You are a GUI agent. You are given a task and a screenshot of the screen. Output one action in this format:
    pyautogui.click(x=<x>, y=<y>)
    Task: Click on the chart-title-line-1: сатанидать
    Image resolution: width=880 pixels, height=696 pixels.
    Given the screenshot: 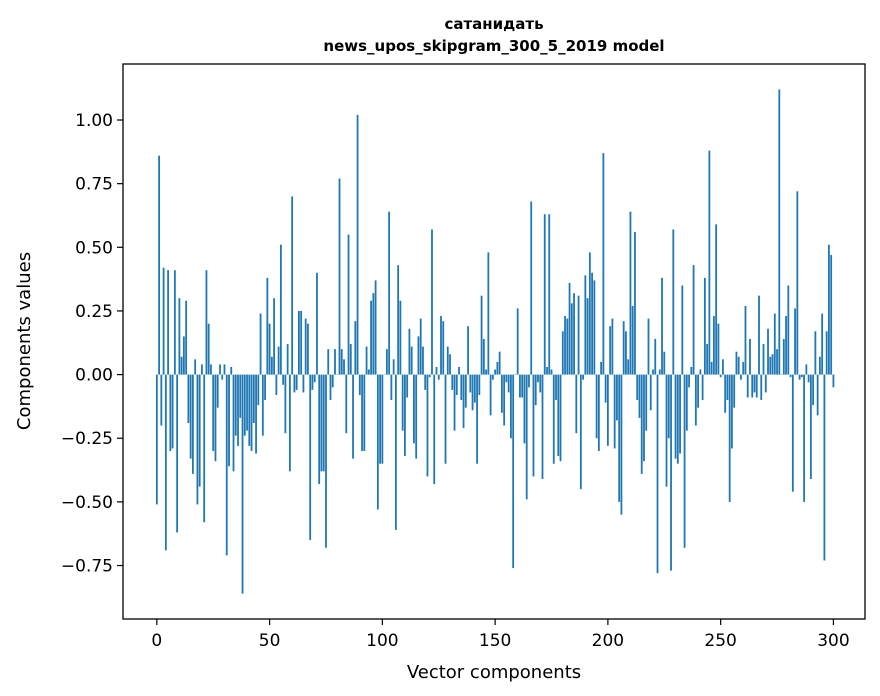 What is the action you would take?
    pyautogui.click(x=493, y=24)
    